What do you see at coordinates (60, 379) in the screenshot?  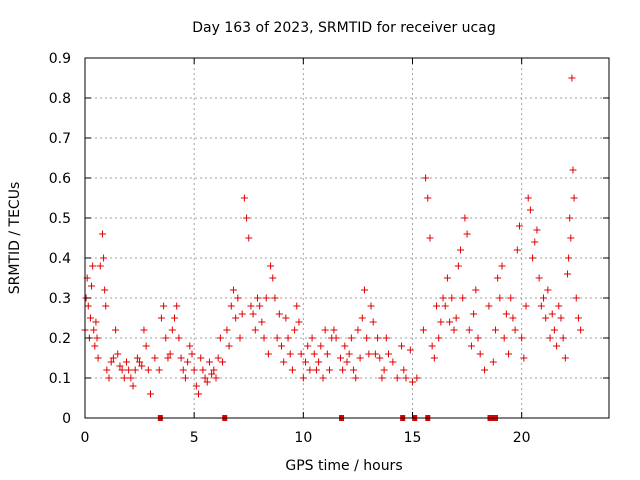 I see `y-tick-label: 0.1` at bounding box center [60, 379].